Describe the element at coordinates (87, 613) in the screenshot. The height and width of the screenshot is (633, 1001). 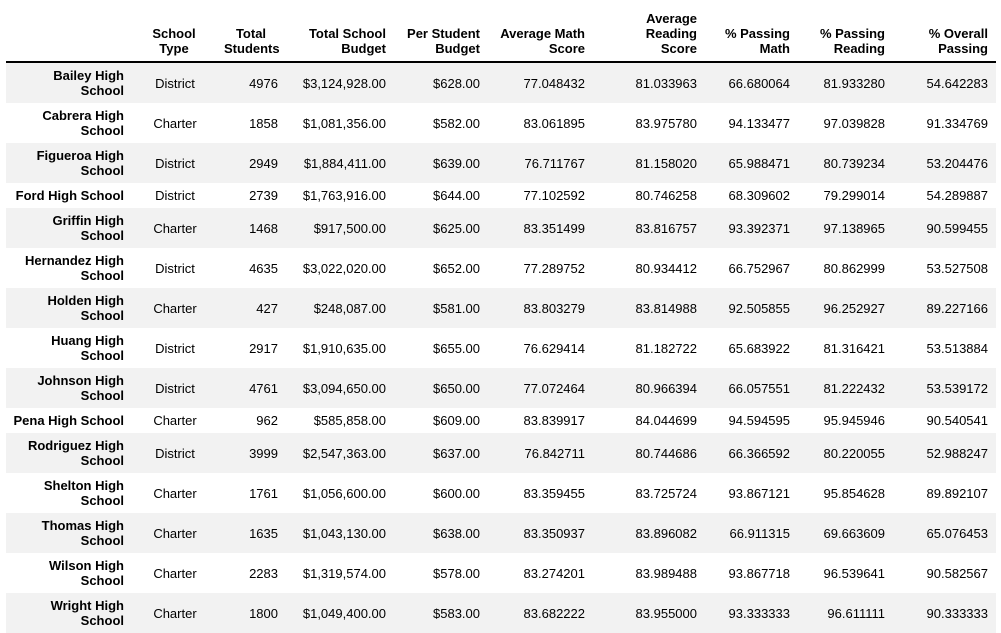
I see `row-header-school-name: Wright High School` at that location.